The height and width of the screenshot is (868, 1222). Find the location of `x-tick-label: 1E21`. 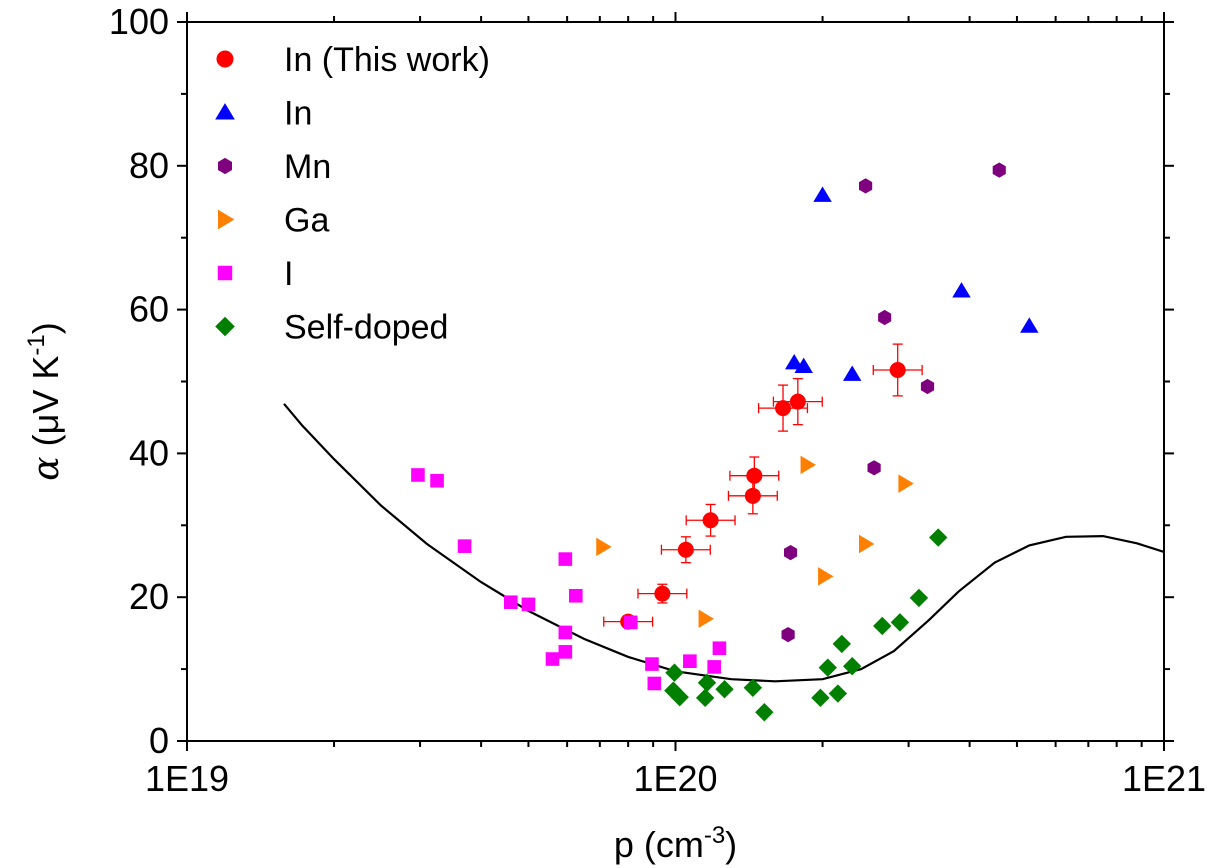

x-tick-label: 1E21 is located at coordinates (1164, 778).